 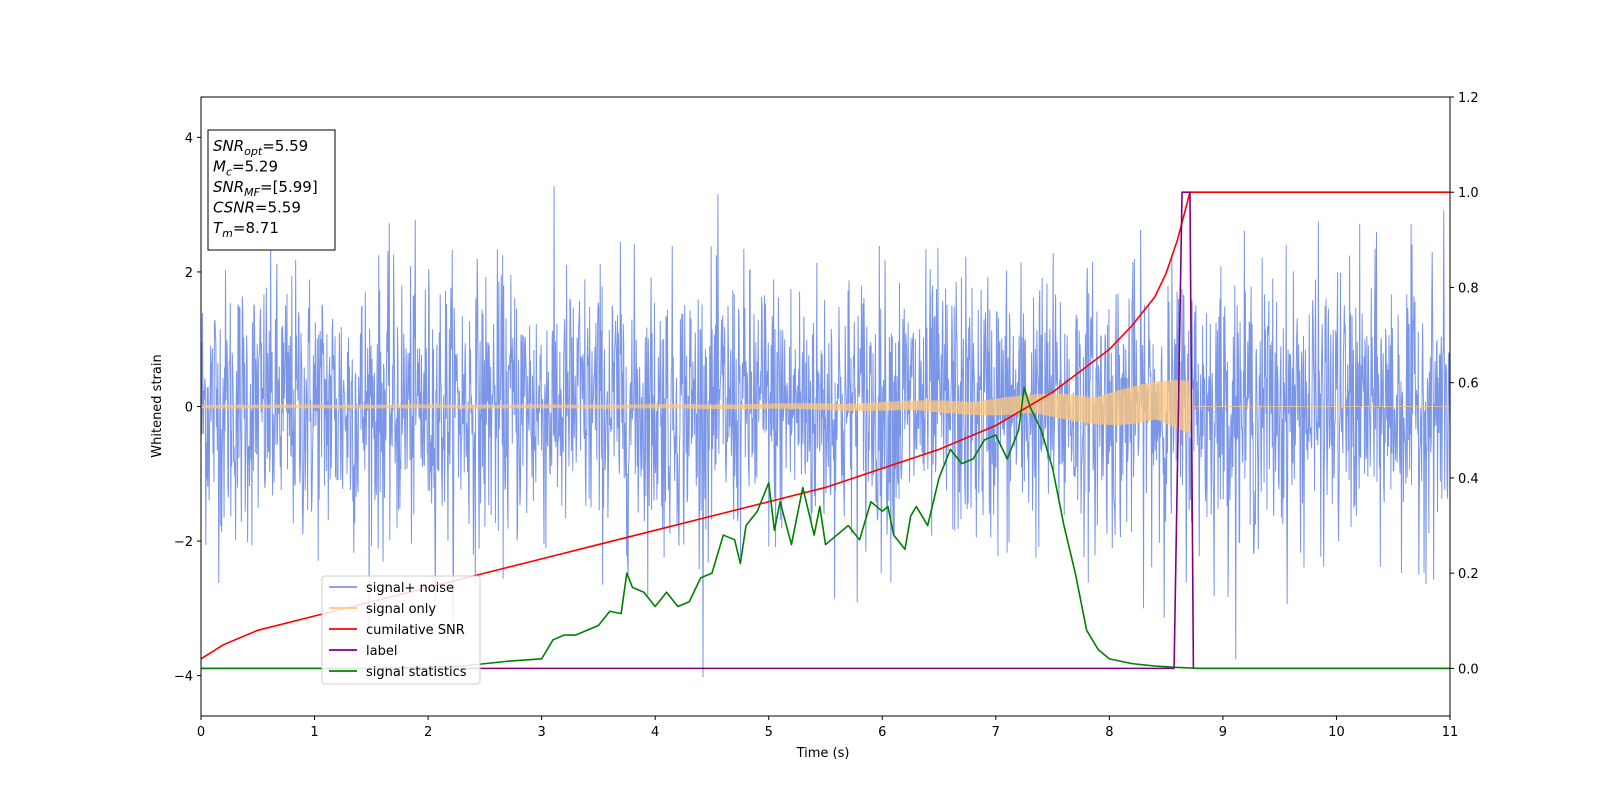 I want to click on legend-frame, so click(x=401, y=630).